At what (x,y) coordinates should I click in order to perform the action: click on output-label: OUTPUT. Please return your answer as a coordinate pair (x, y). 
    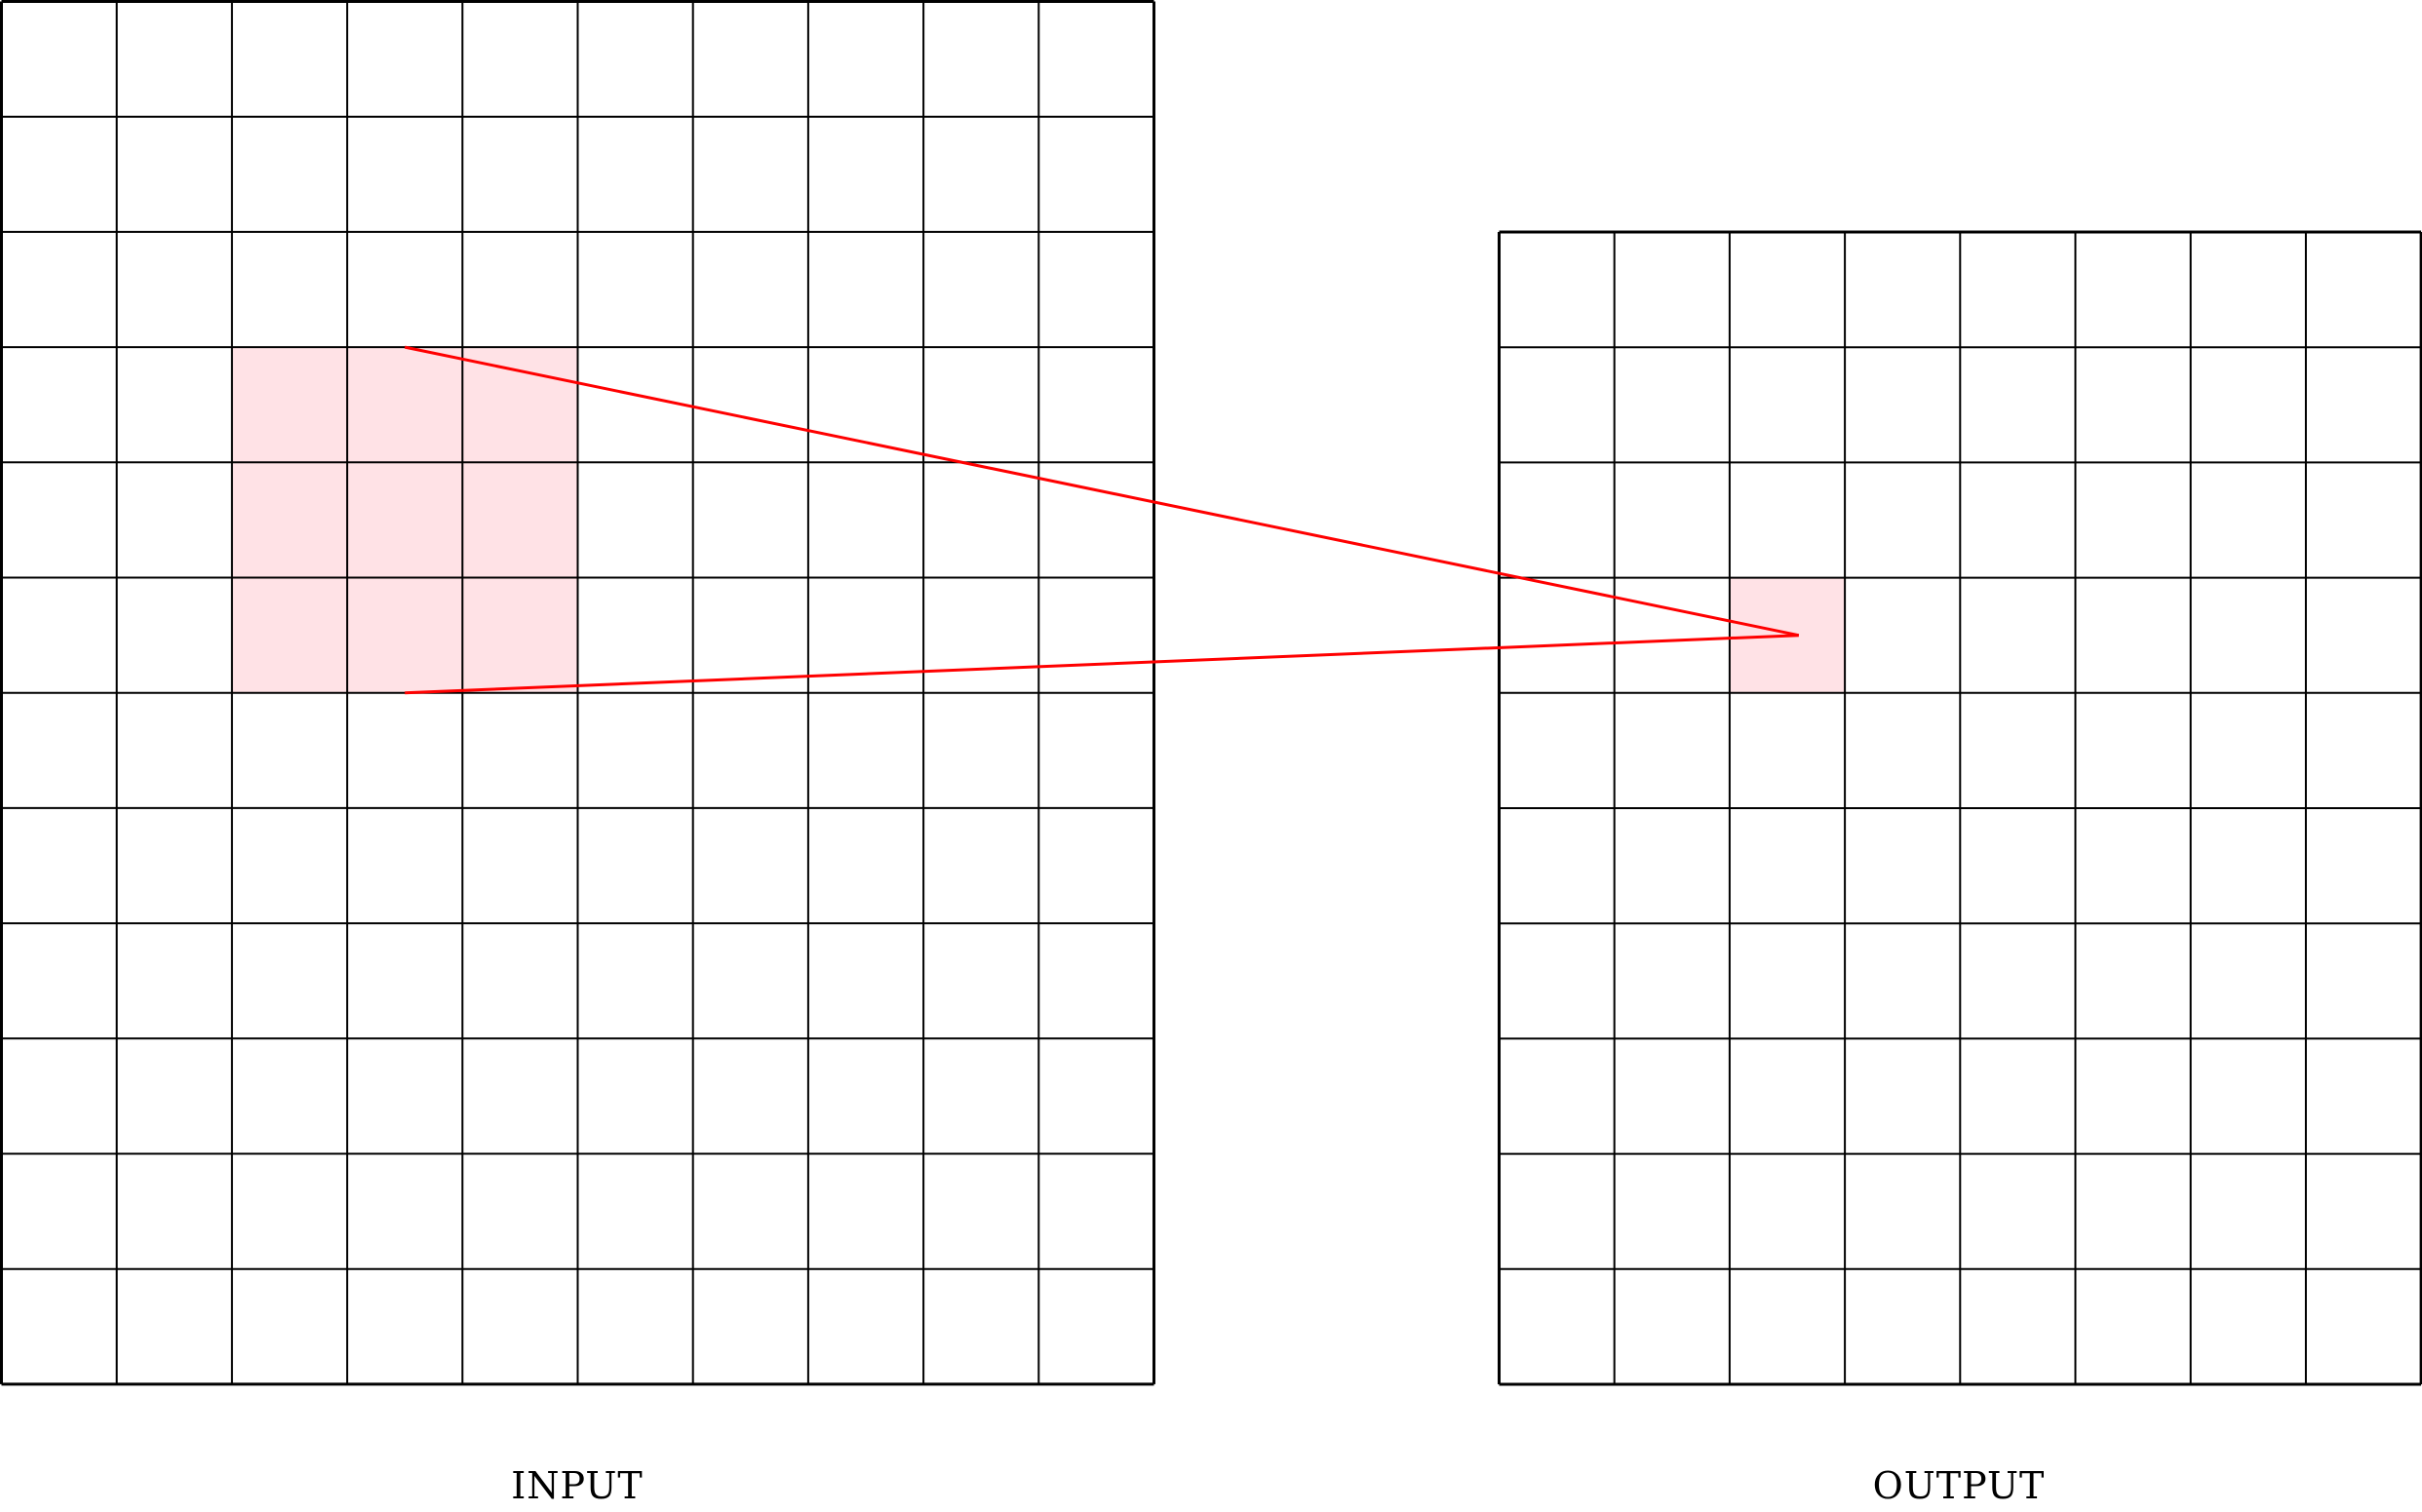
    Looking at the image, I should click on (1959, 1485).